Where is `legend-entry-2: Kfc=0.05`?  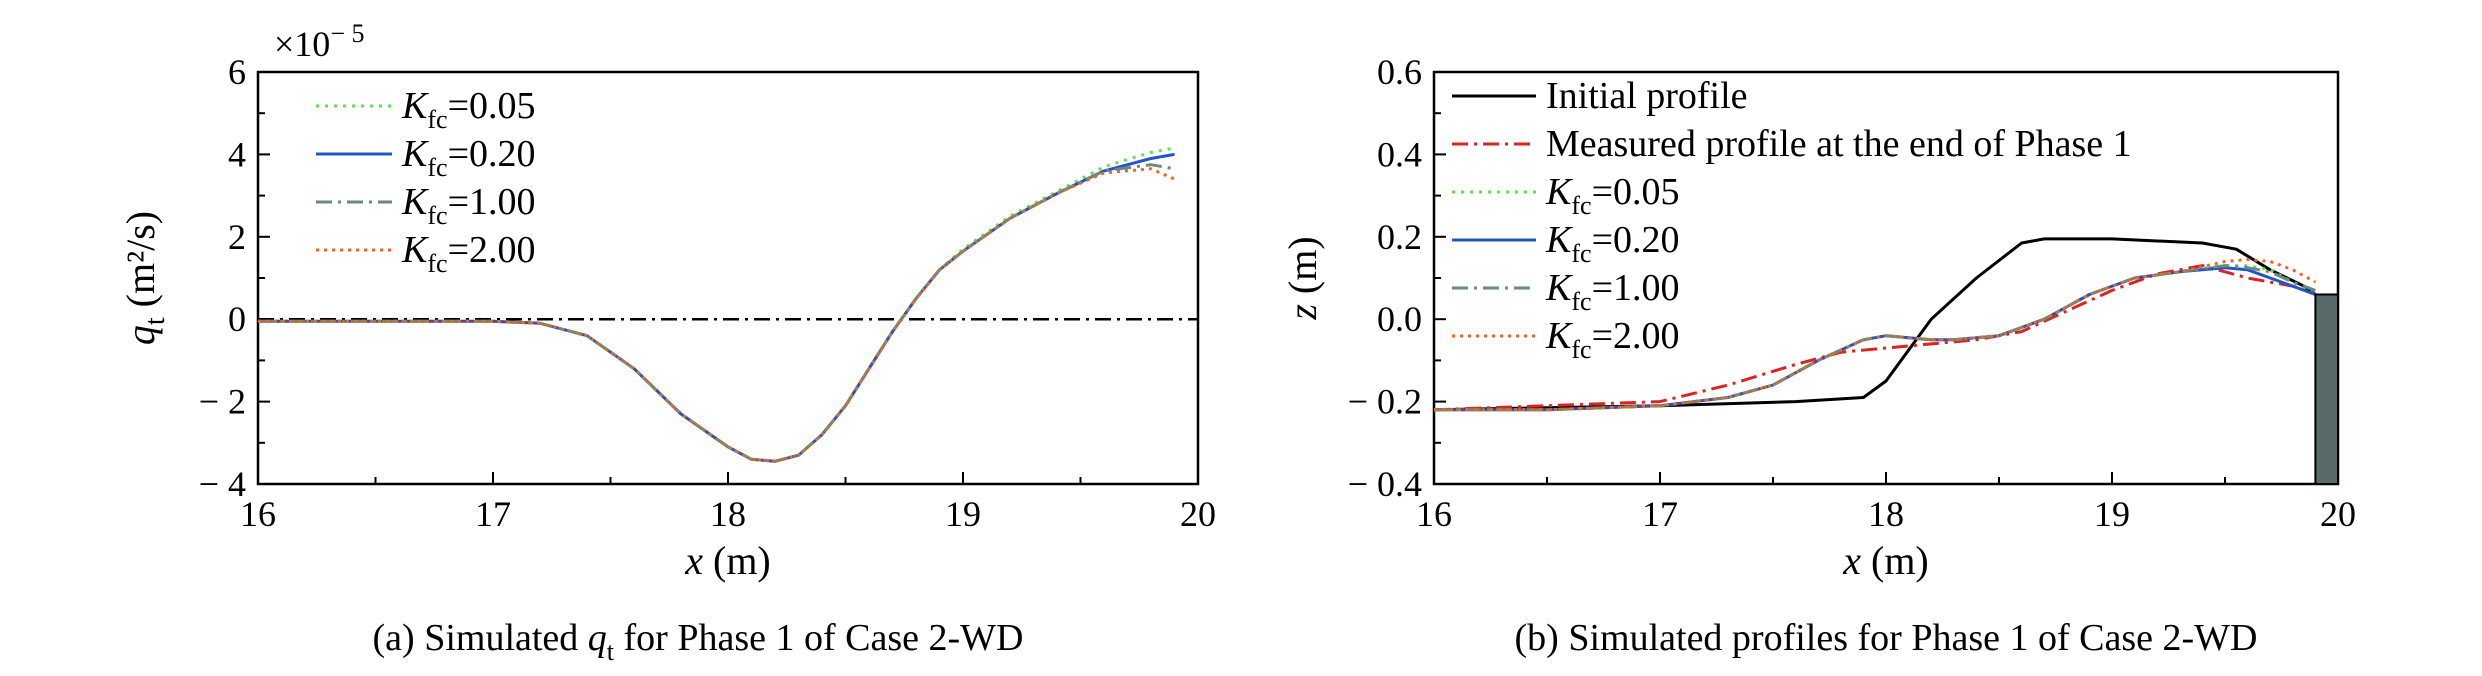
legend-entry-2: Kfc=0.05 is located at coordinates (1612, 195).